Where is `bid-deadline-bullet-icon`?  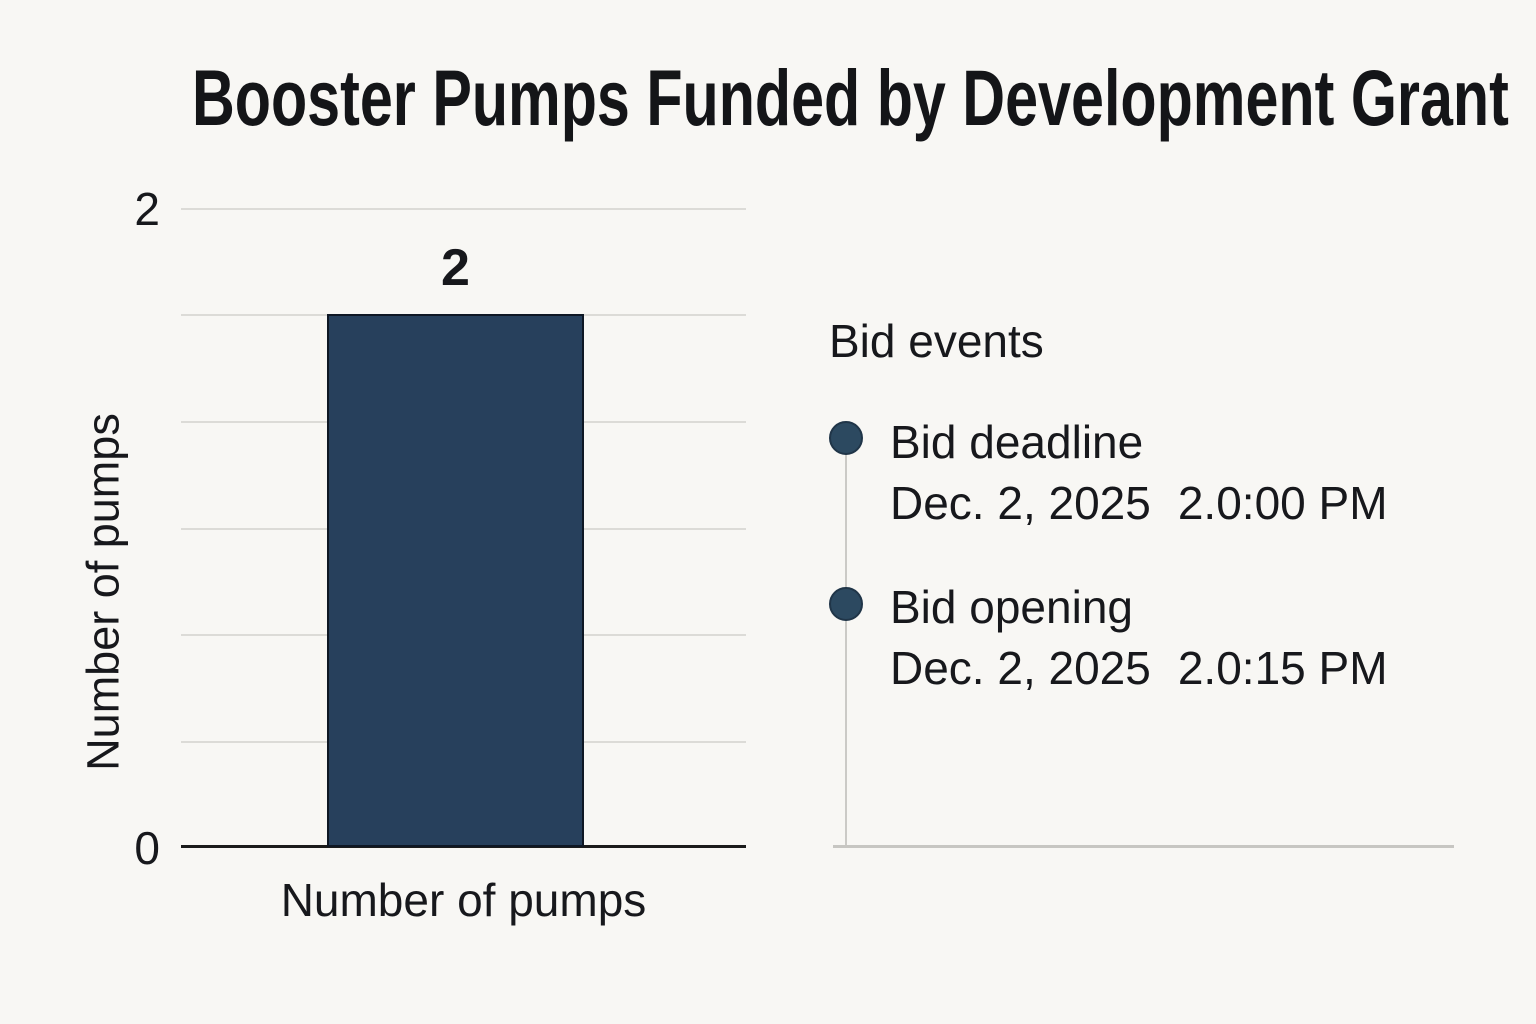
bid-deadline-bullet-icon is located at coordinates (846, 438).